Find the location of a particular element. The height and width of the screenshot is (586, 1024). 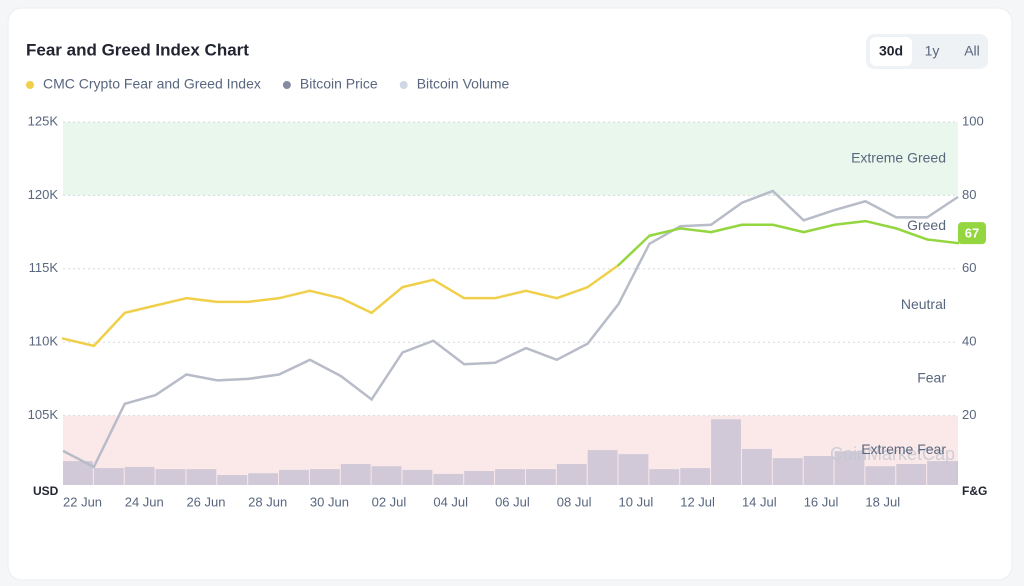

chart-title: Fear and Greed Index Chart is located at coordinates (137, 49).